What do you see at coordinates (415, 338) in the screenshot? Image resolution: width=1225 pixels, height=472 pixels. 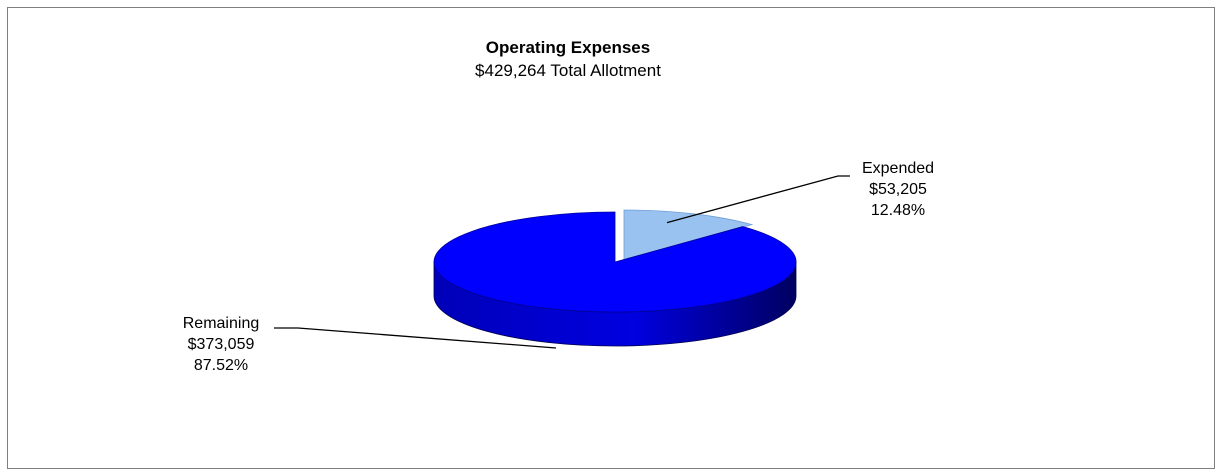 I see `leader-line-remaining` at bounding box center [415, 338].